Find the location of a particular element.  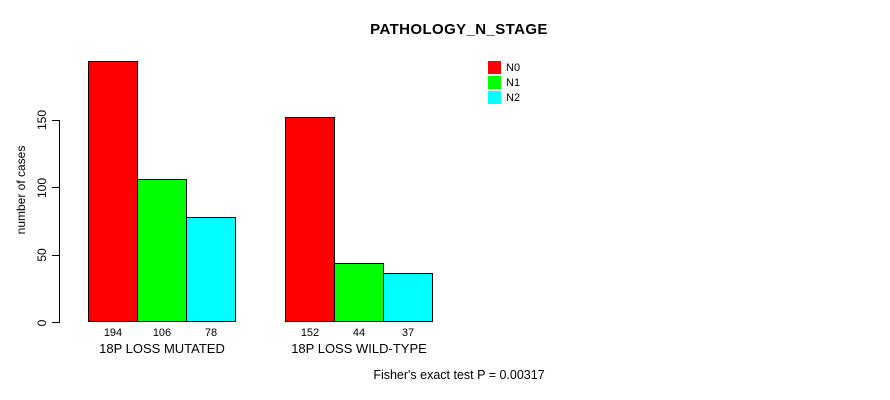

legend-label: N2 is located at coordinates (513, 97).